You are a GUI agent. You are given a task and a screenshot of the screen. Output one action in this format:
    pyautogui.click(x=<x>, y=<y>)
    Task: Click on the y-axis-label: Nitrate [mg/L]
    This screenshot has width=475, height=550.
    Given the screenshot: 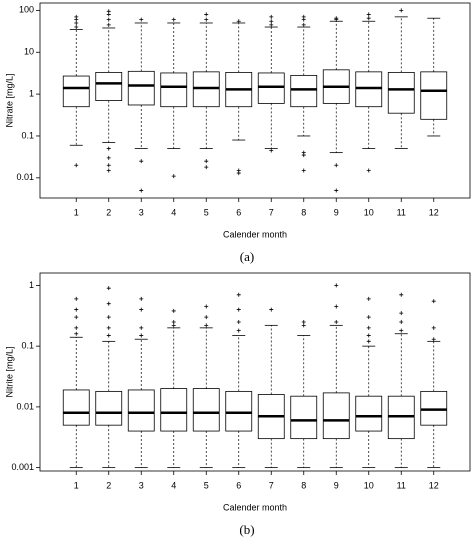 What is the action you would take?
    pyautogui.click(x=9, y=100)
    